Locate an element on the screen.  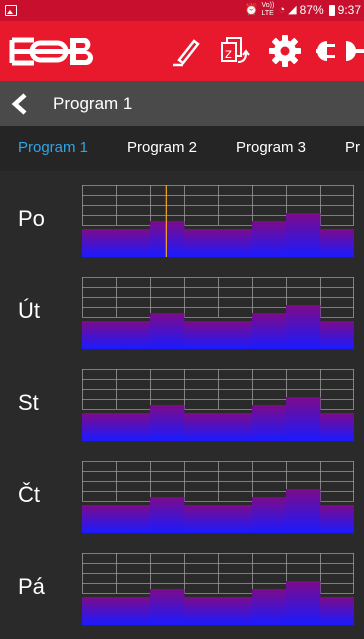
logo-icon is located at coordinates (51, 51).